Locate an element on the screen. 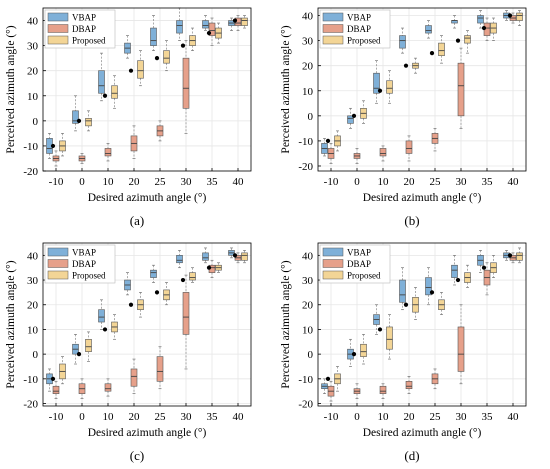 The image size is (550, 469). y-tick-label: -10 is located at coordinates (305, 380).